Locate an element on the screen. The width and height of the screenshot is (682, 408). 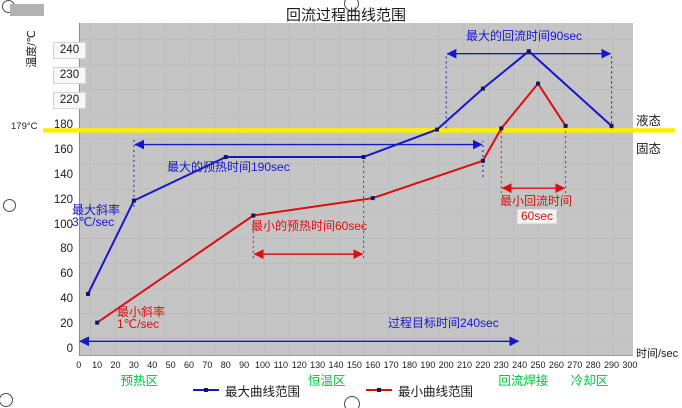
x-tick-label: 290 is located at coordinates (612, 365).